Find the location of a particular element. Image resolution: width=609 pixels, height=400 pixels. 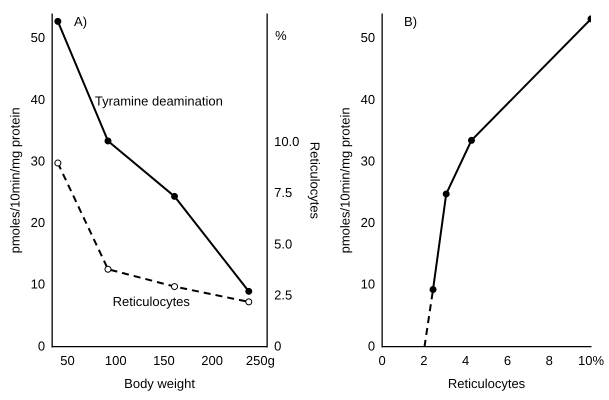

x-tick-label: 50 is located at coordinates (67, 360).